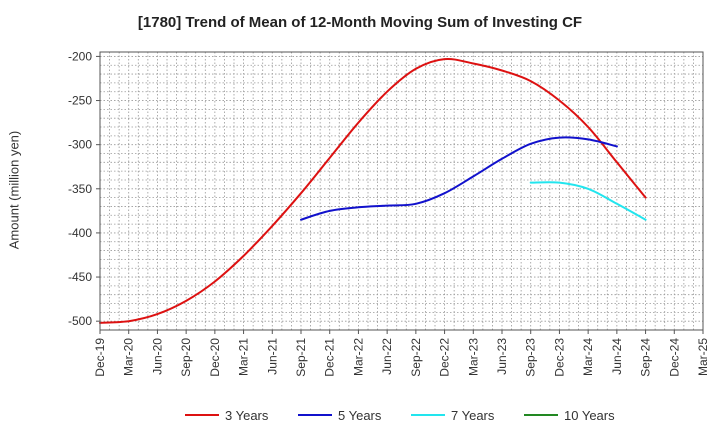 This screenshot has width=720, height=440. What do you see at coordinates (502, 356) in the screenshot?
I see `x-tick-label: Jun-23` at bounding box center [502, 356].